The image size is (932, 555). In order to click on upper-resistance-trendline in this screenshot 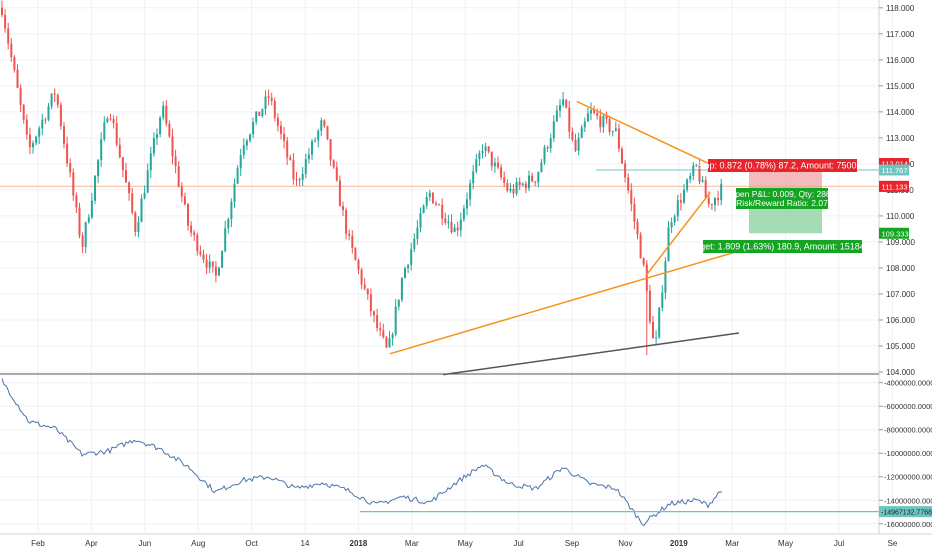, I will do `click(644, 133)`.